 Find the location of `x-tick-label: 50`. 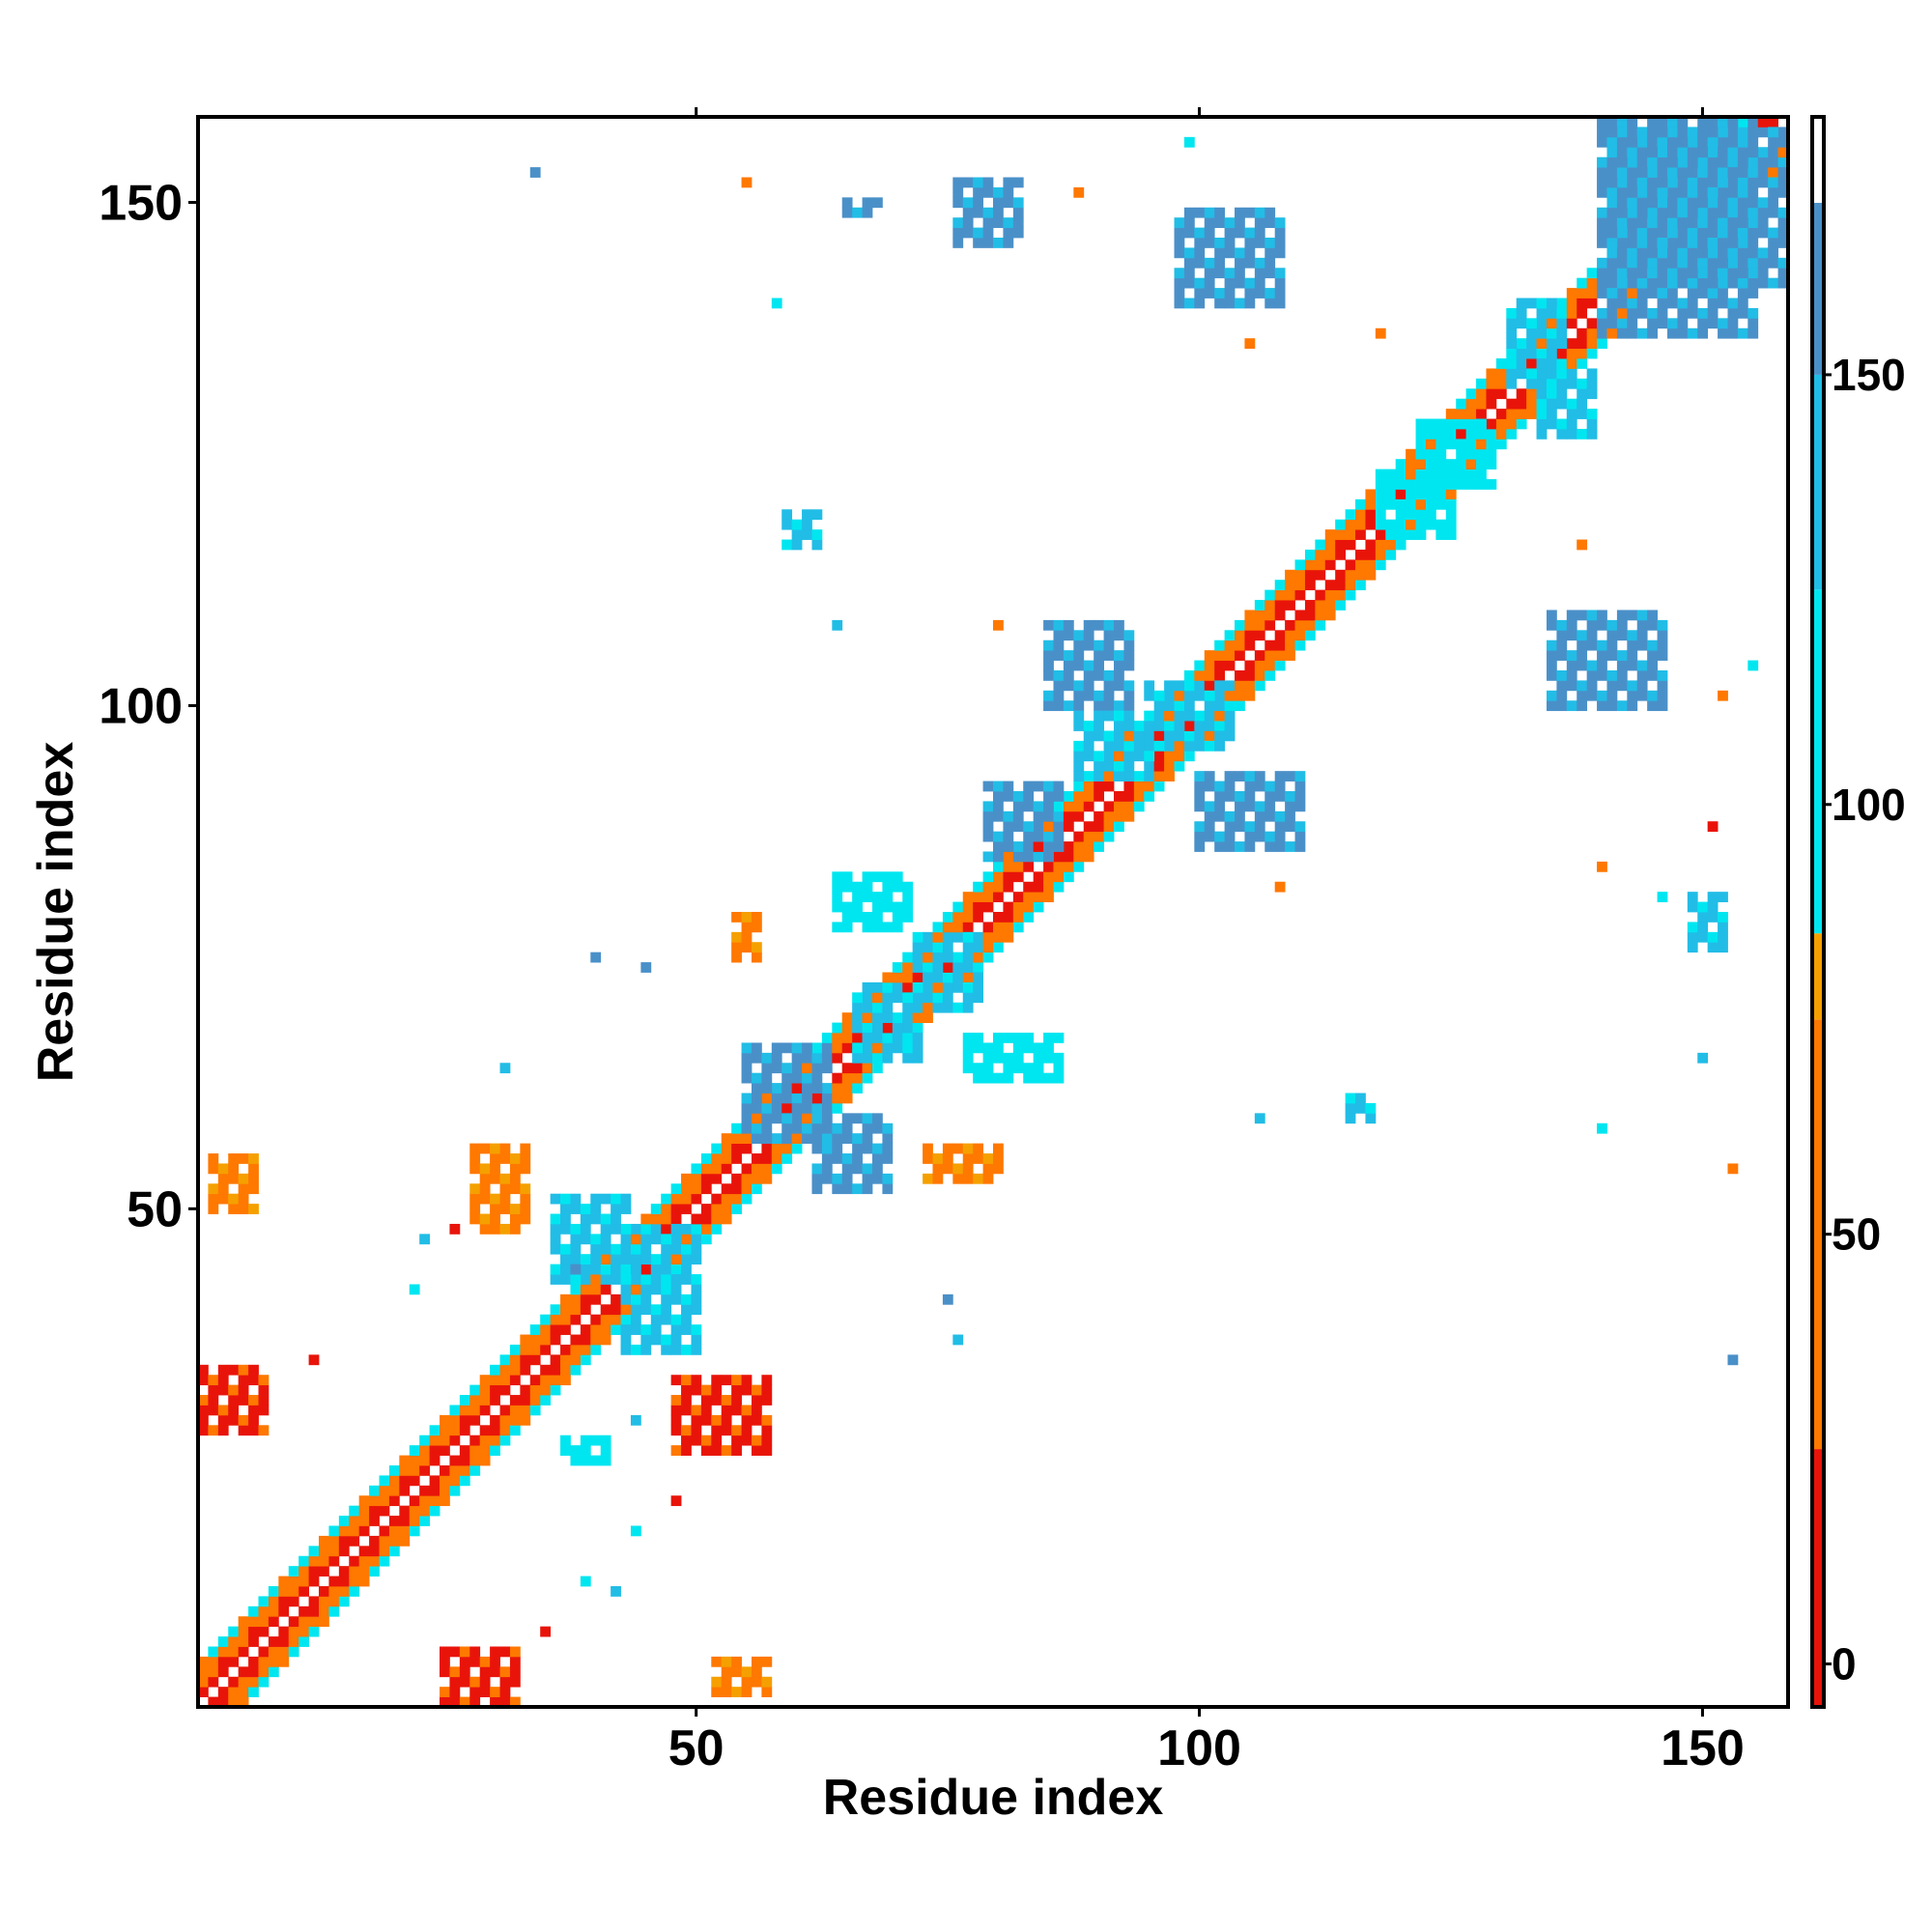

x-tick-label: 50 is located at coordinates (696, 1748).